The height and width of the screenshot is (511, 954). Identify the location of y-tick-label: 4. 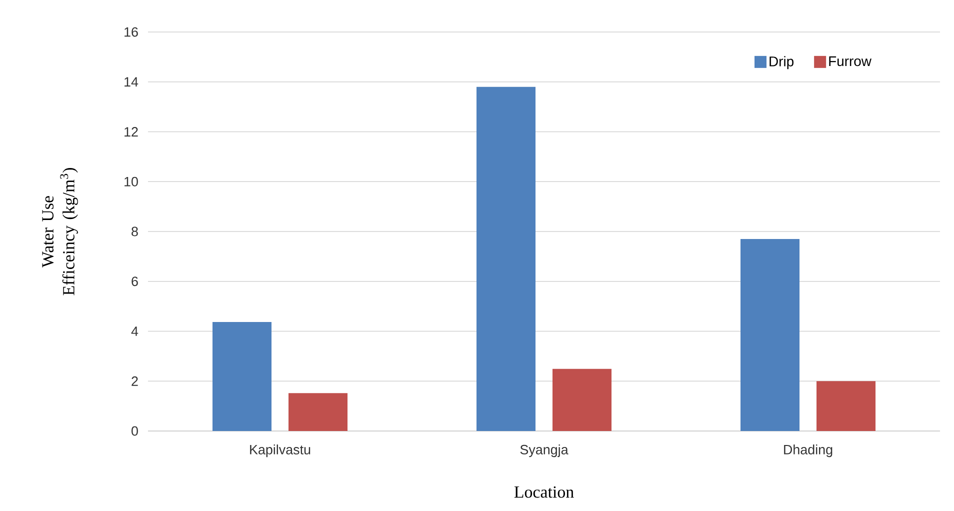
(134, 331).